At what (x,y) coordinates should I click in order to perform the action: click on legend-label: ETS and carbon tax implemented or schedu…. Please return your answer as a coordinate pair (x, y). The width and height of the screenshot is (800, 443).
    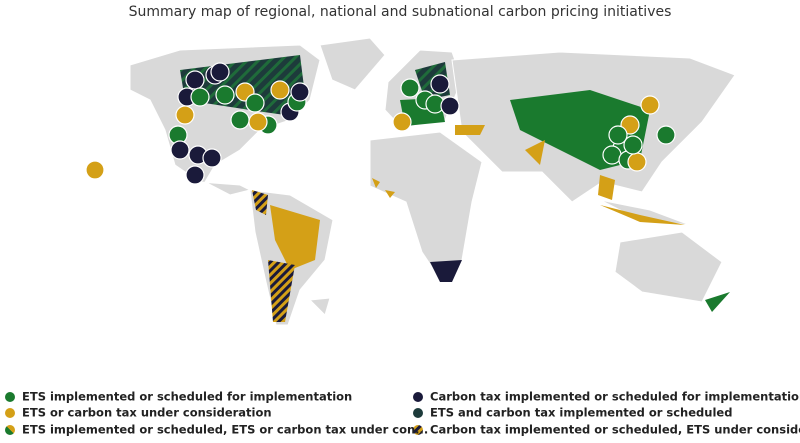
    Looking at the image, I should click on (581, 413).